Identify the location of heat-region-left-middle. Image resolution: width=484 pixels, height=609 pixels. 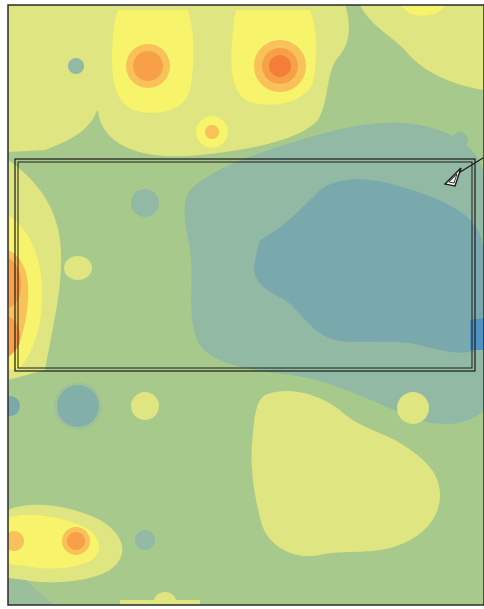
(50, 270).